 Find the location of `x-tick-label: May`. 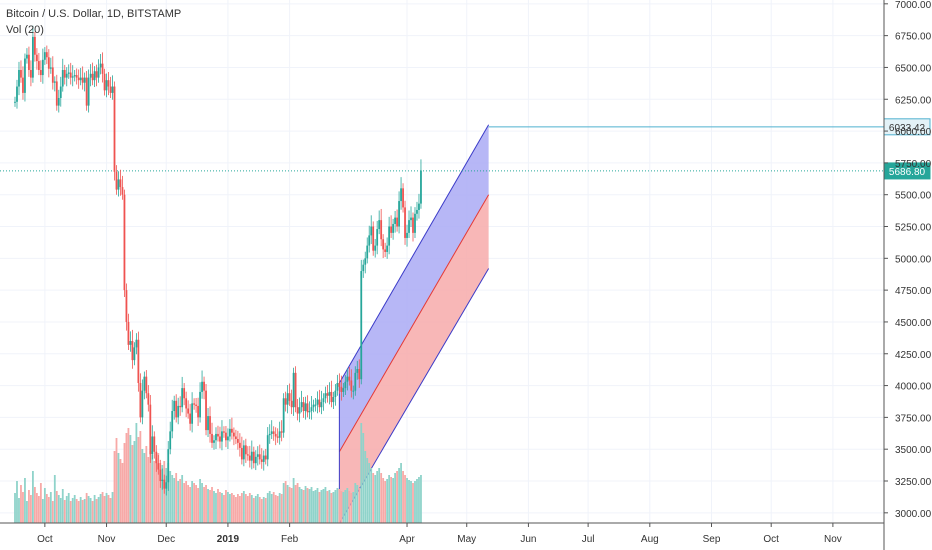

x-tick-label: May is located at coordinates (466, 539).